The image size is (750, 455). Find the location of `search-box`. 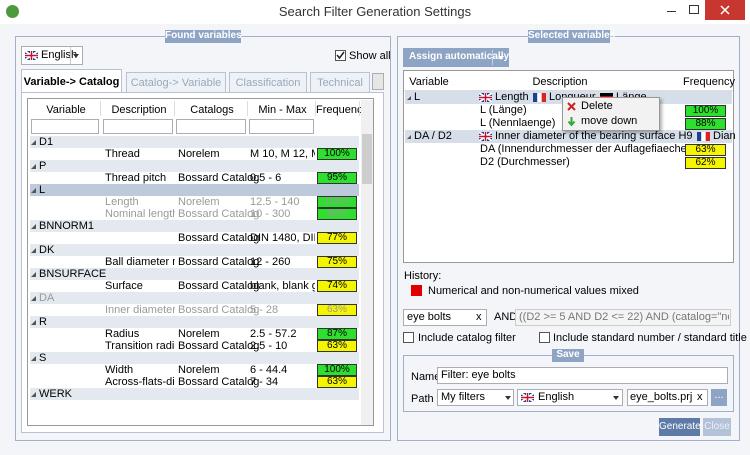

search-box is located at coordinates (445, 317).